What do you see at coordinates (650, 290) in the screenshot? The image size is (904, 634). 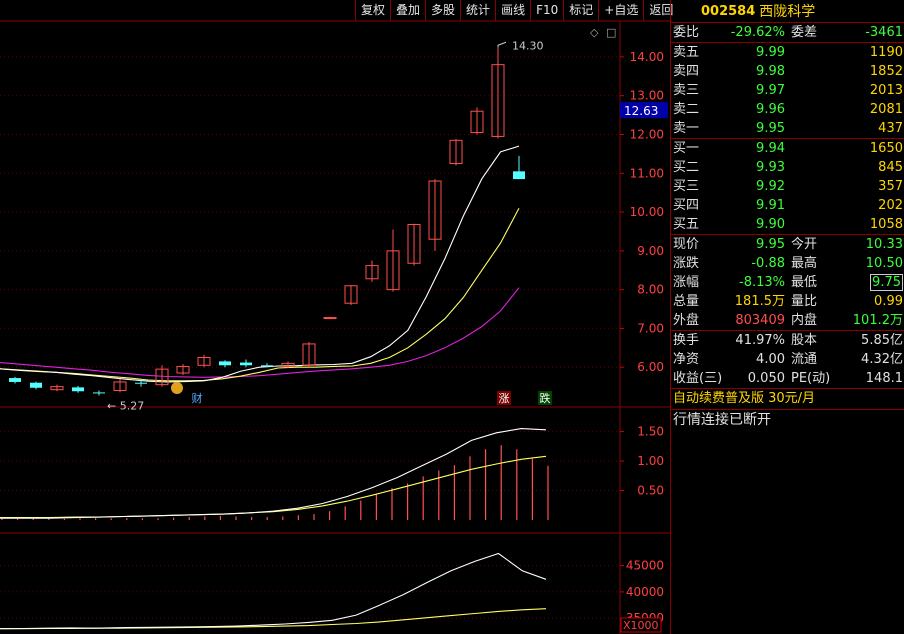 I see `price-tick-label: 8.00` at bounding box center [650, 290].